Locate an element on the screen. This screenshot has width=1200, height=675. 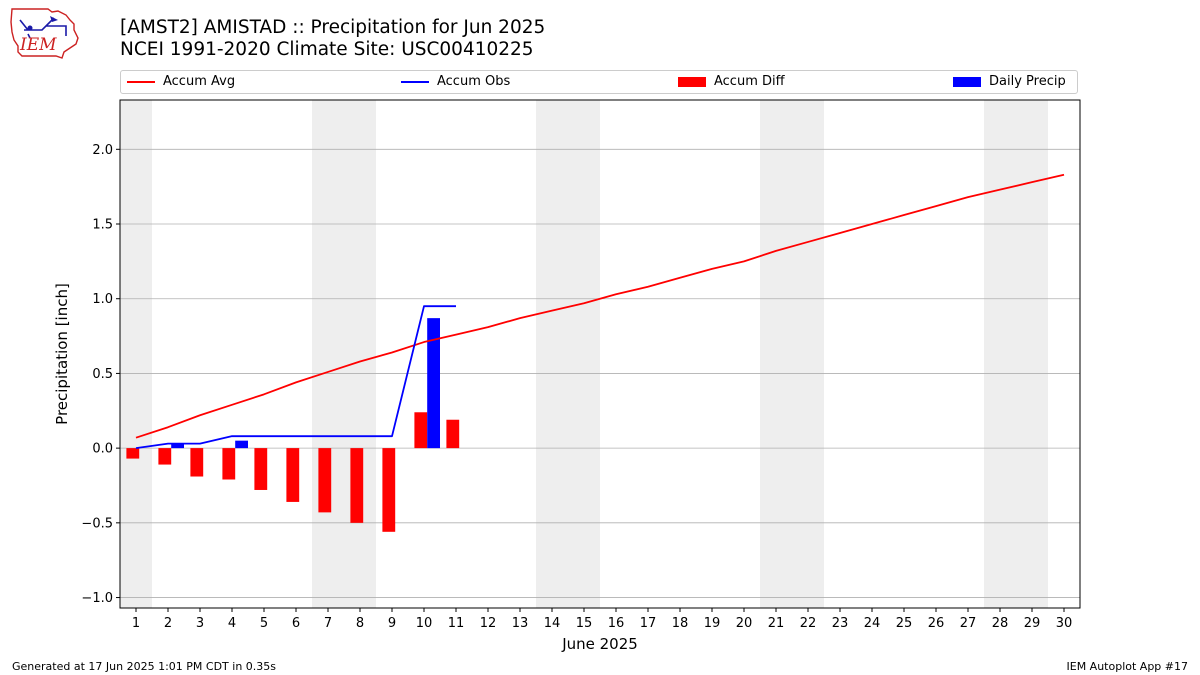
app-note: IEM Autoplot App #17 is located at coordinates (1127, 666).